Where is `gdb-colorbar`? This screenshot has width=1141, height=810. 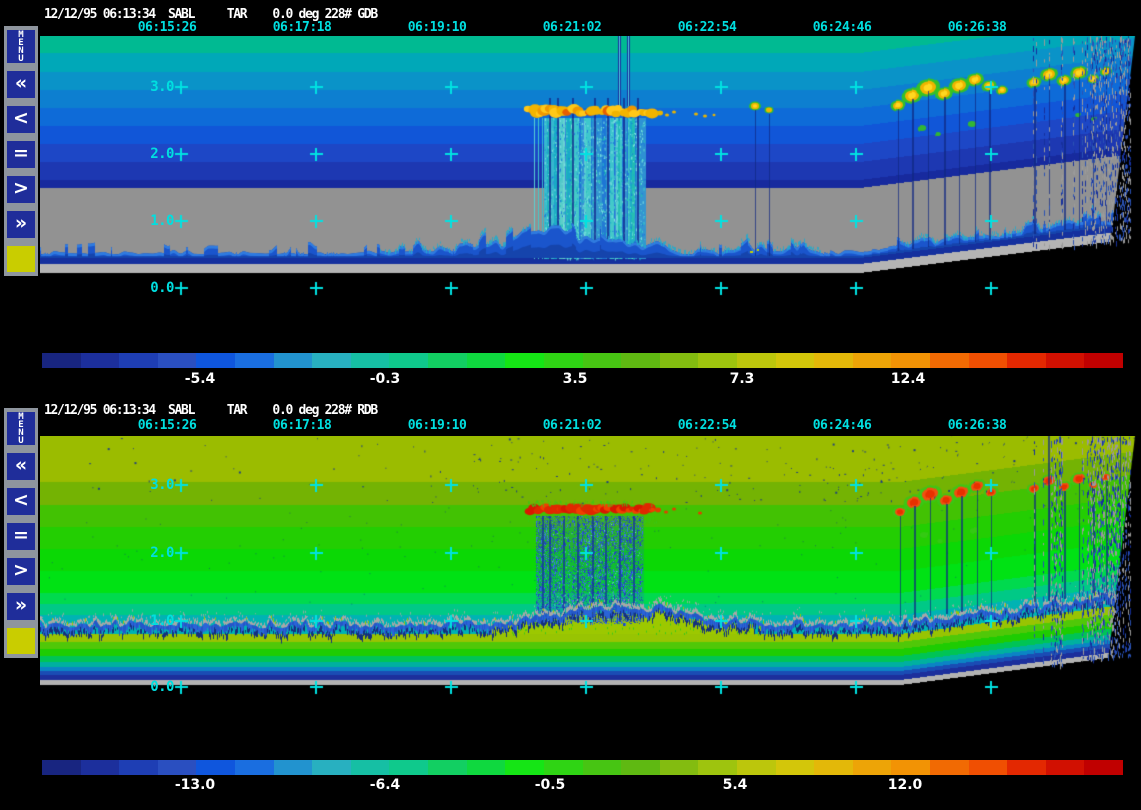 gdb-colorbar is located at coordinates (583, 360).